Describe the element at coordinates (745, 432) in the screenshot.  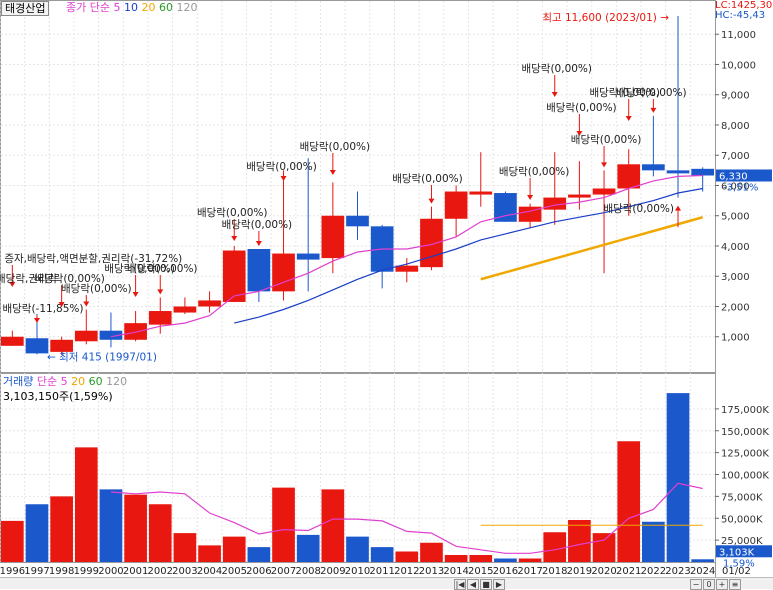
I see `volume-tick-label: 150,000K` at that location.